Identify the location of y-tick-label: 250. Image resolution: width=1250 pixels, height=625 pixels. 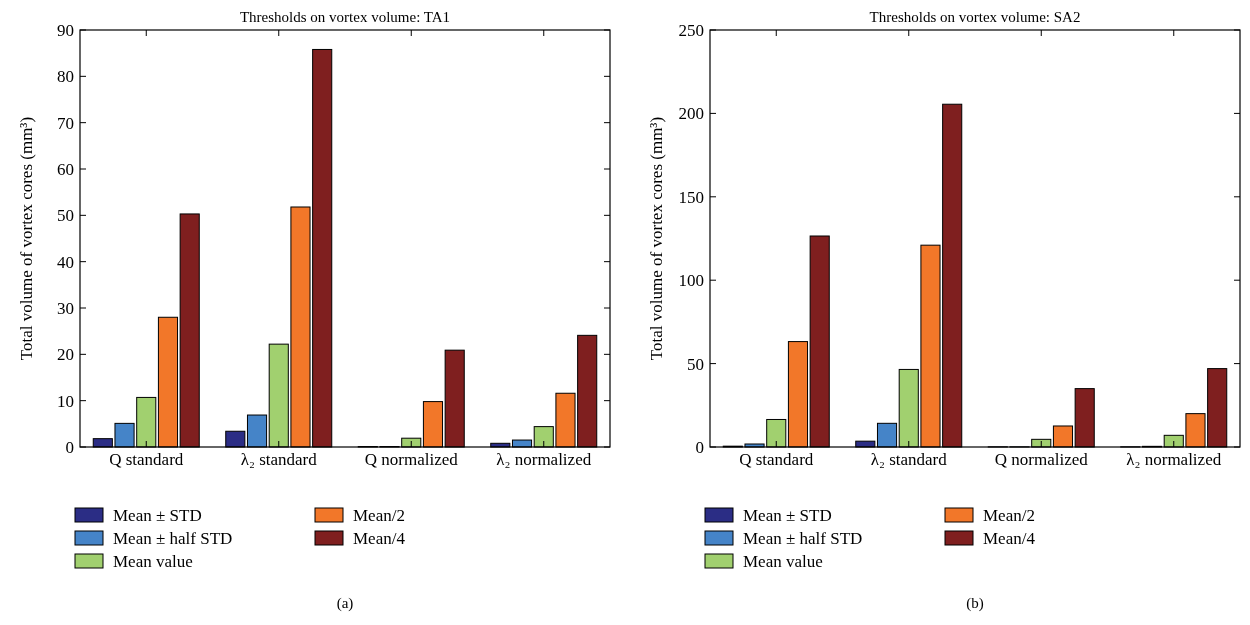
(691, 30).